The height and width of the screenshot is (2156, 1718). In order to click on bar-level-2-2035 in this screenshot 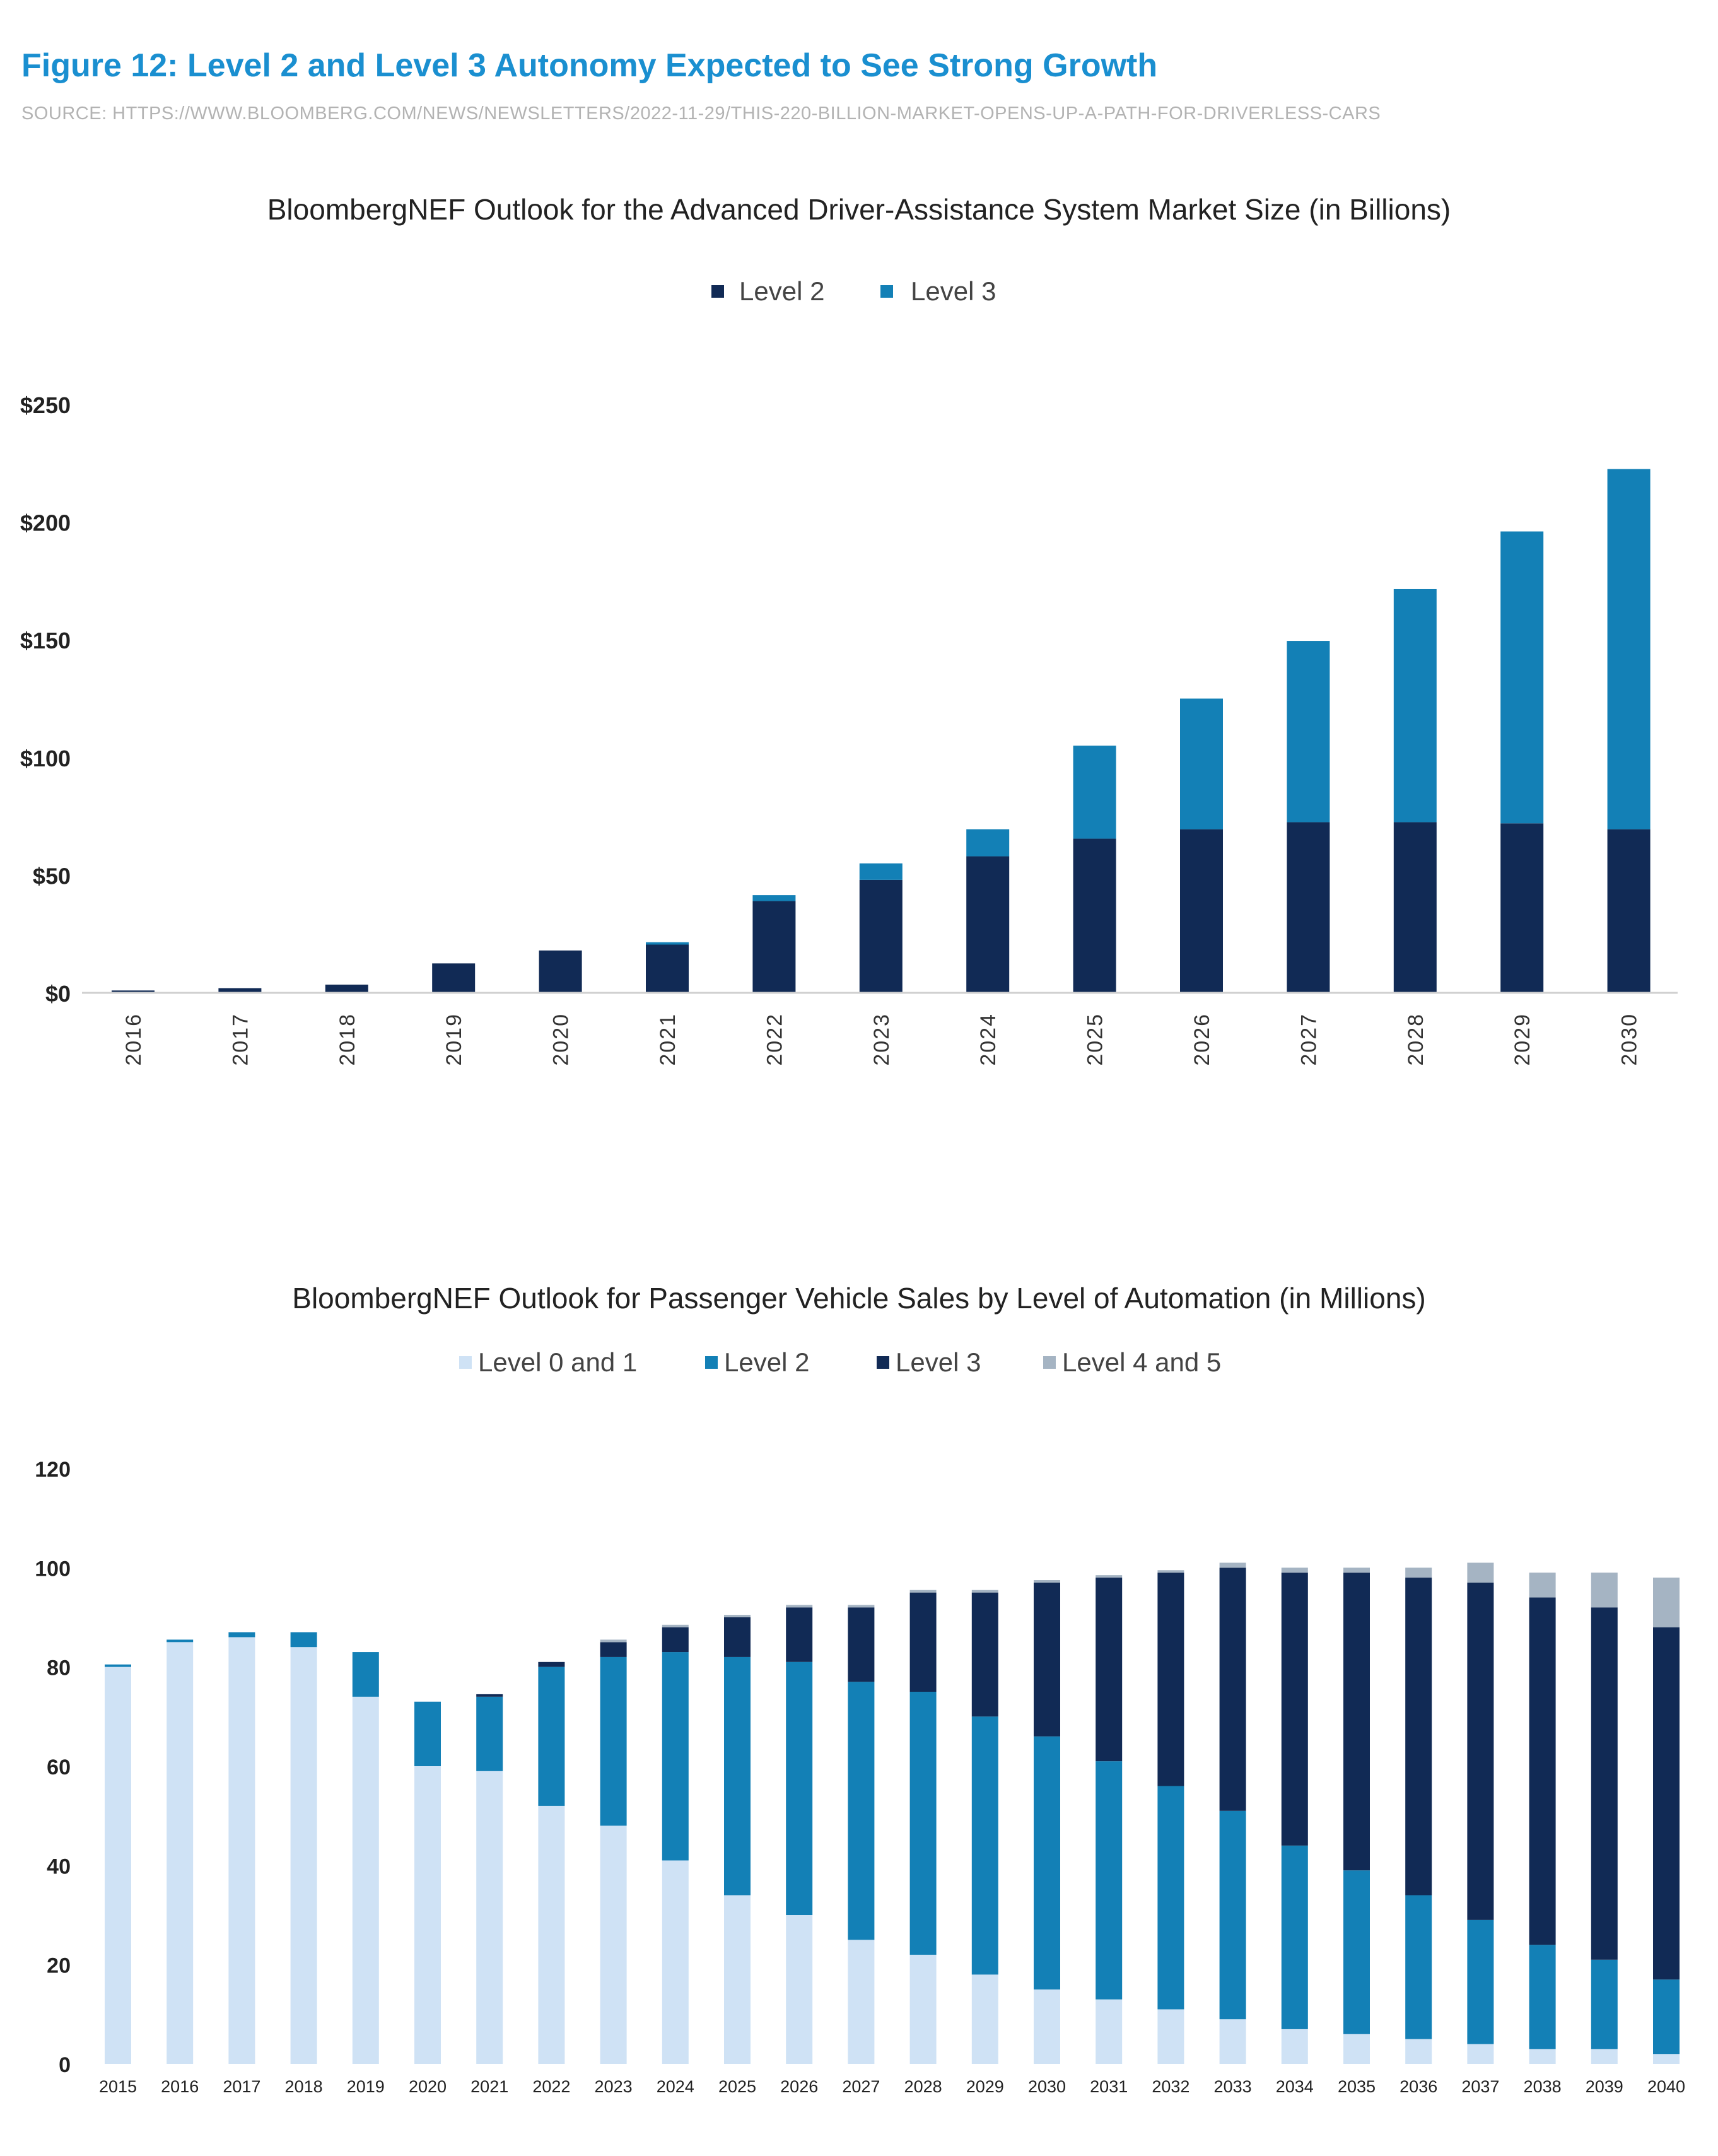, I will do `click(1356, 1952)`.